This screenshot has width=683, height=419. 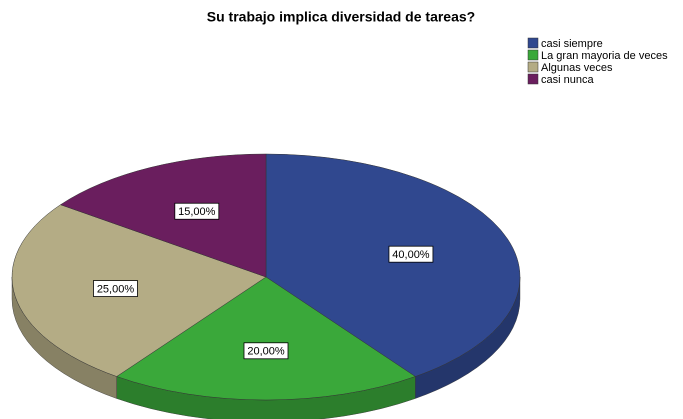 I want to click on data-label: 25,00%, so click(x=116, y=289).